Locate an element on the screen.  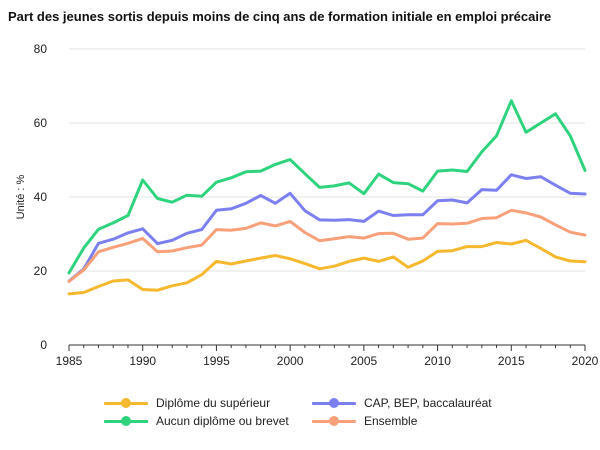
legend-item-diplome-superieur: Diplôme du supérieur is located at coordinates (187, 403).